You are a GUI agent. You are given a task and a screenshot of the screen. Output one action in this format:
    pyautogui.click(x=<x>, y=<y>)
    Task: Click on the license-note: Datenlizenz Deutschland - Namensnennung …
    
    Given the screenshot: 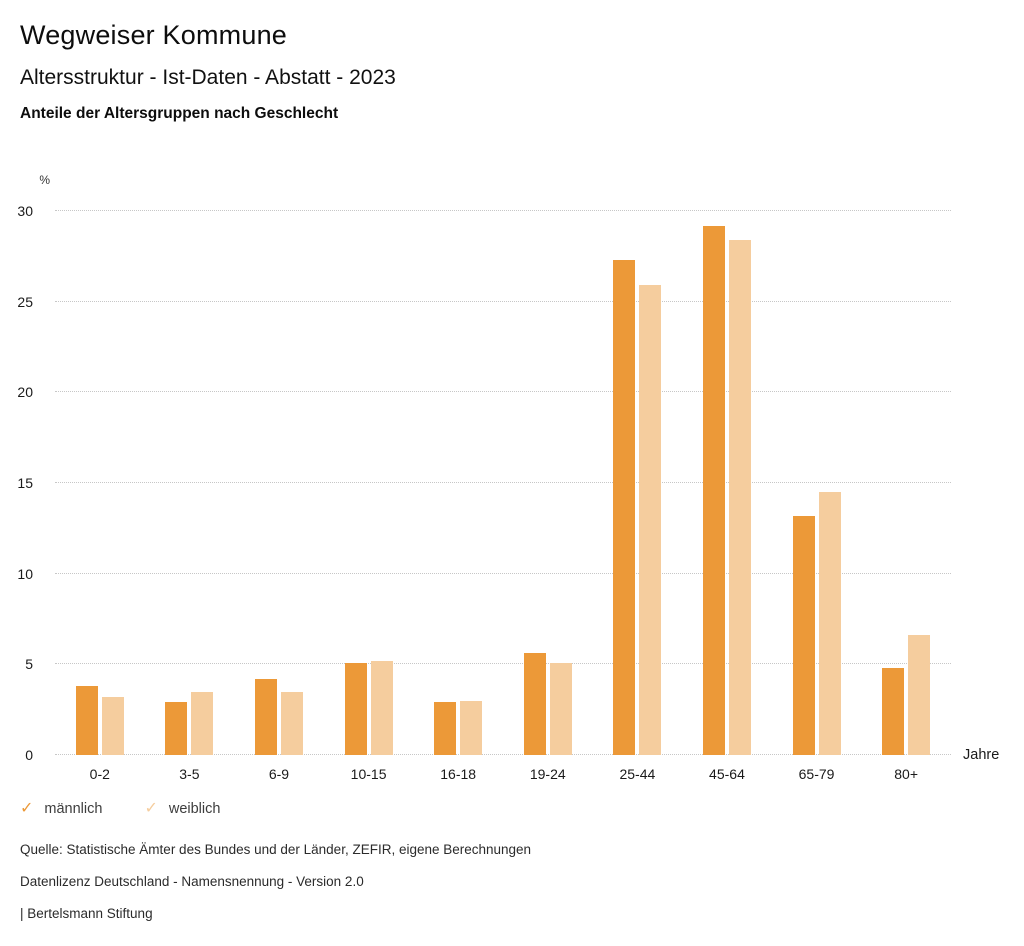 What is the action you would take?
    pyautogui.click(x=192, y=881)
    